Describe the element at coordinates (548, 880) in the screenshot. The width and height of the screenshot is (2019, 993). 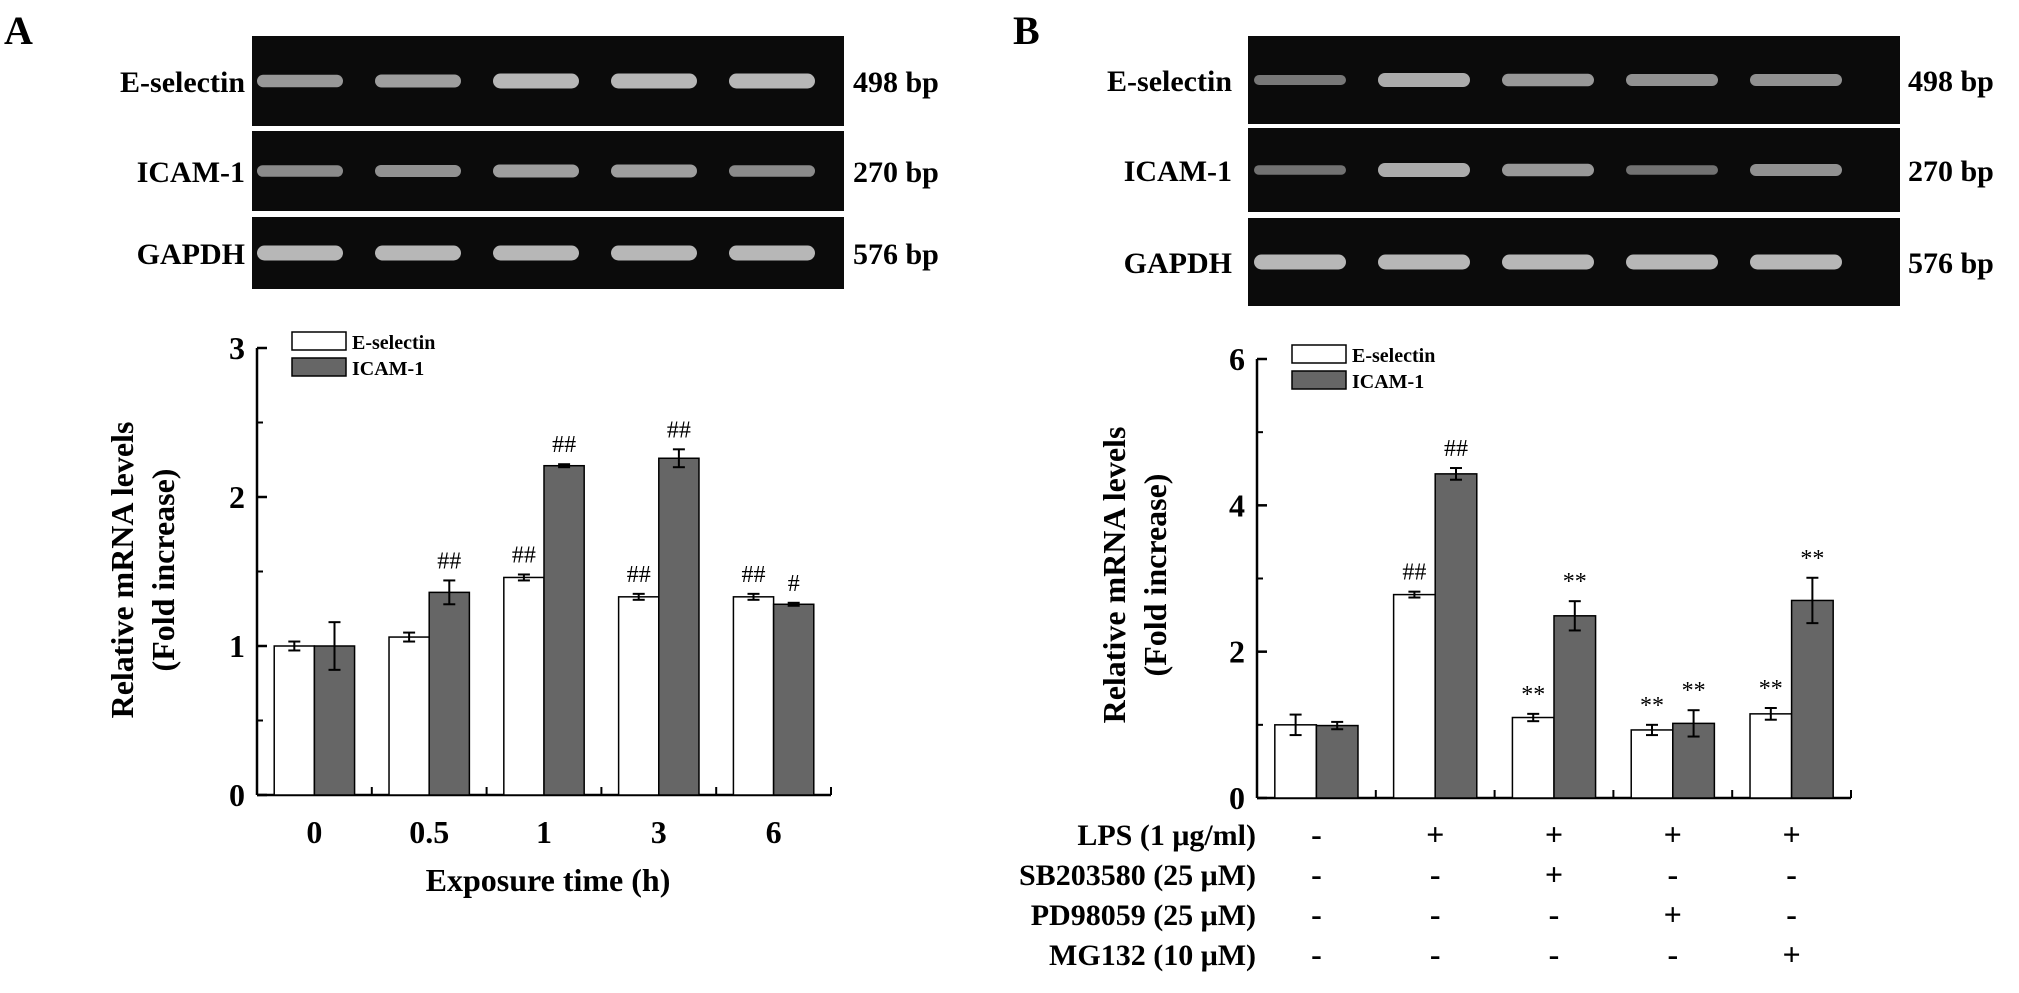
I see `chart-a-xlabel: Exposure time (h)` at that location.